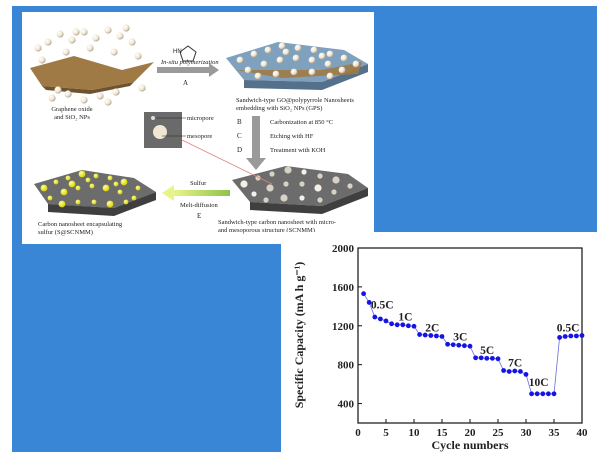 This screenshot has width=600, height=454. What do you see at coordinates (295, 100) in the screenshot?
I see `gps-label-1: Sandwich-type GO@polypyrrole Nanosheets` at bounding box center [295, 100].